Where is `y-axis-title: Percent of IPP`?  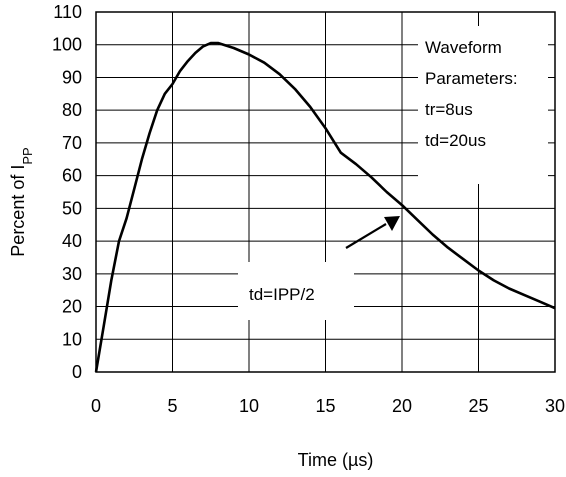 y-axis-title: Percent of IPP is located at coordinates (21, 201).